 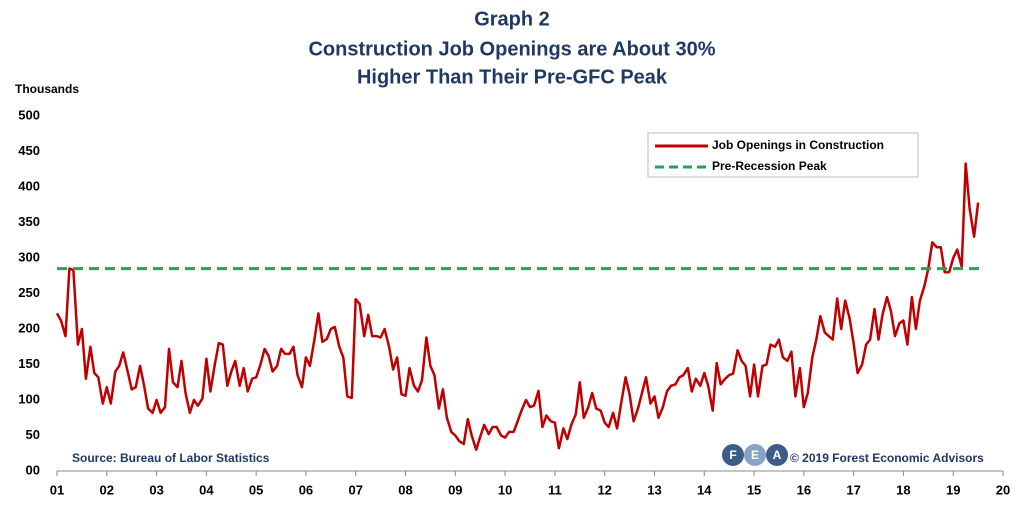 I want to click on y-tick-label: 300, so click(x=29, y=256).